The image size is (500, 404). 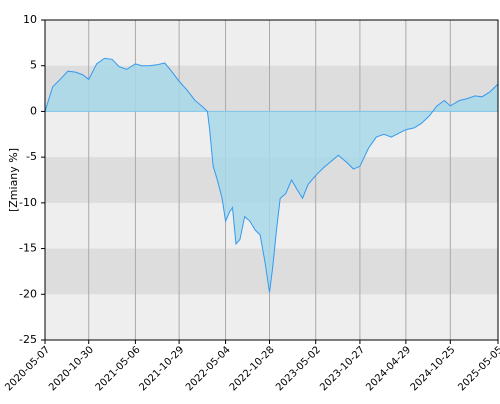 What do you see at coordinates (252, 368) in the screenshot?
I see `x-tick-label: 2022-10-28` at bounding box center [252, 368].